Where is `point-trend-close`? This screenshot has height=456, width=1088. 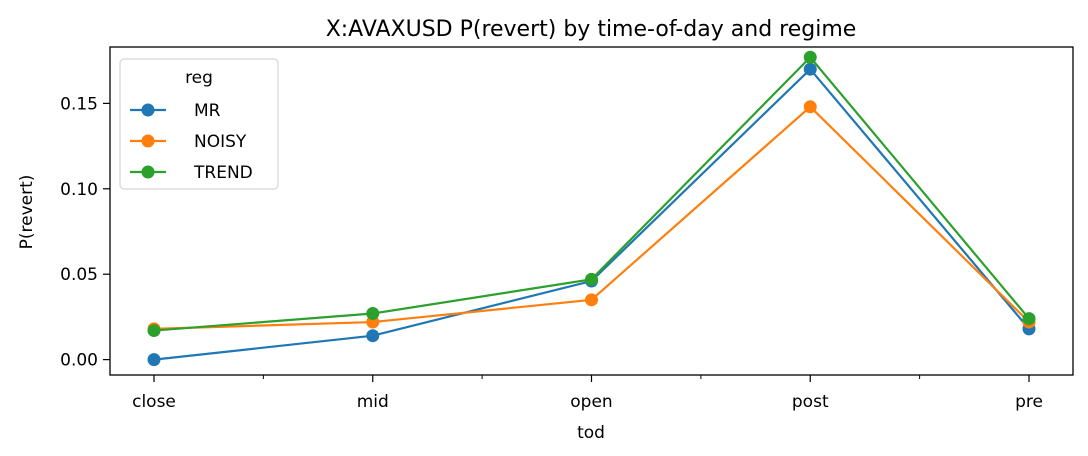
point-trend-close is located at coordinates (154, 331).